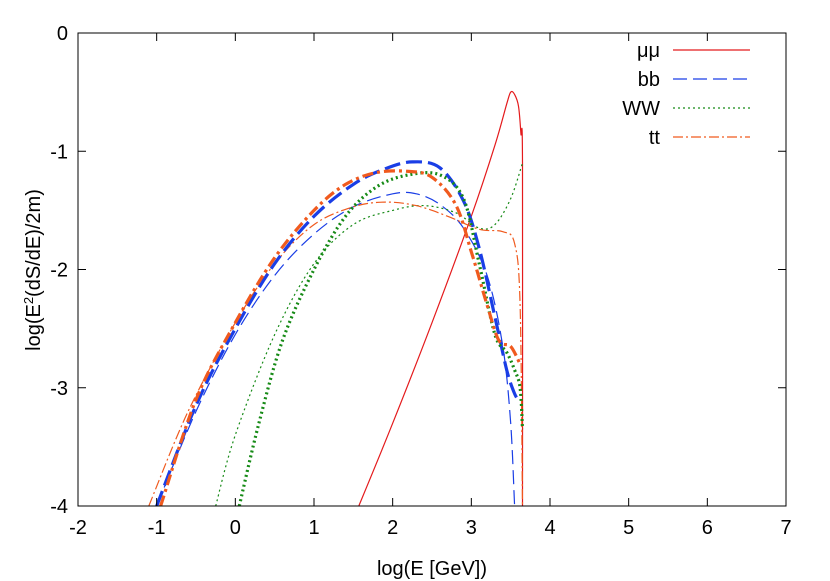 The width and height of the screenshot is (830, 581). I want to click on legend-label: tt, so click(655, 138).